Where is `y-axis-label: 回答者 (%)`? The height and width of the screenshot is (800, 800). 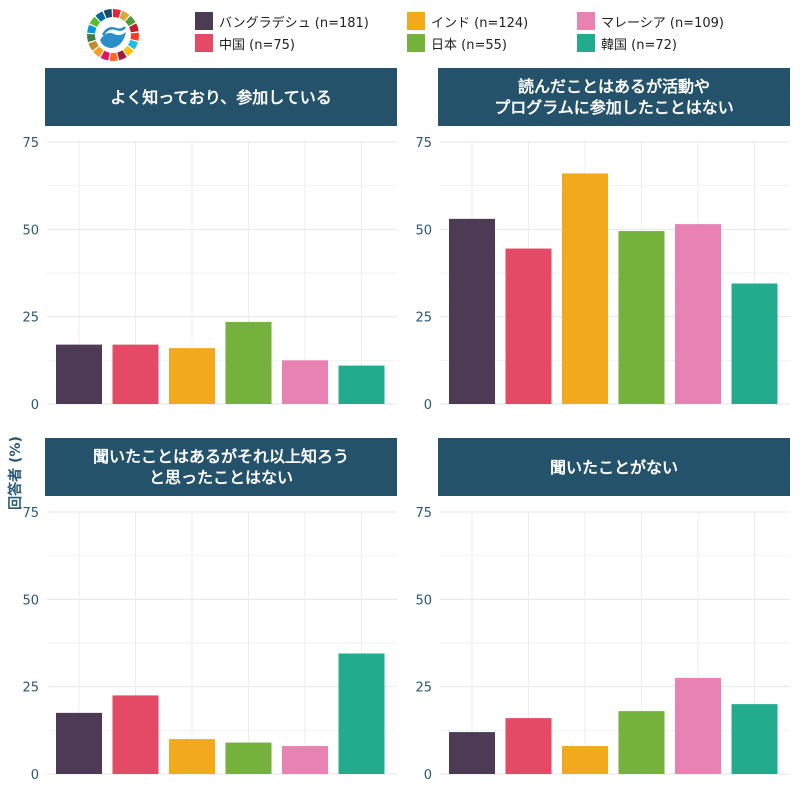 y-axis-label: 回答者 (%) is located at coordinates (15, 473).